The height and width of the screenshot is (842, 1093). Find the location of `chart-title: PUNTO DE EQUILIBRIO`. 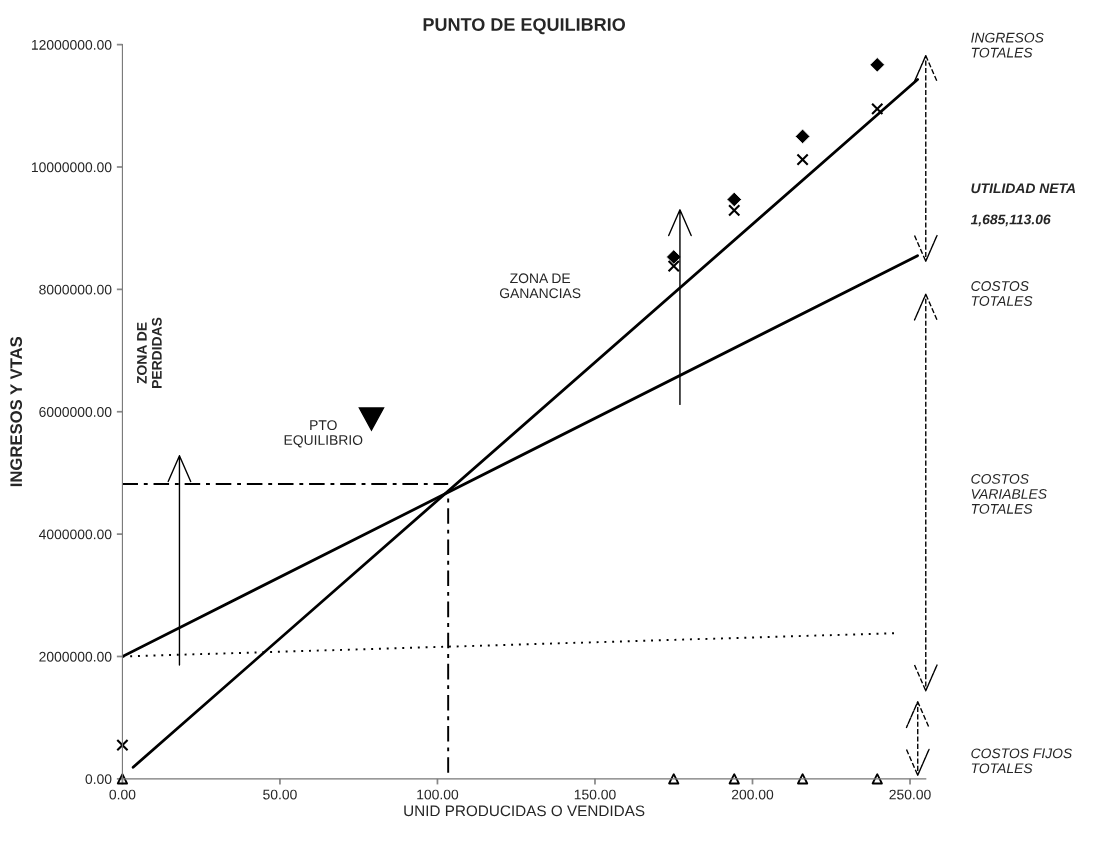

chart-title: PUNTO DE EQUILIBRIO is located at coordinates (524, 26).